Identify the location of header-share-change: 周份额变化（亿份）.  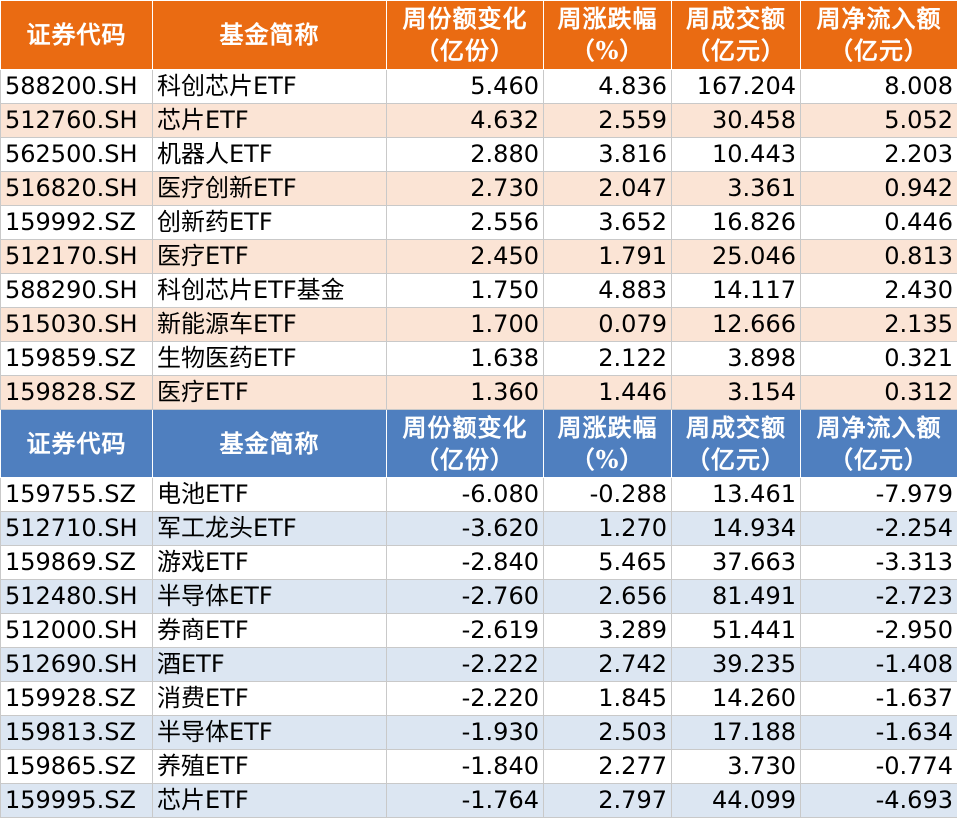
(465, 444).